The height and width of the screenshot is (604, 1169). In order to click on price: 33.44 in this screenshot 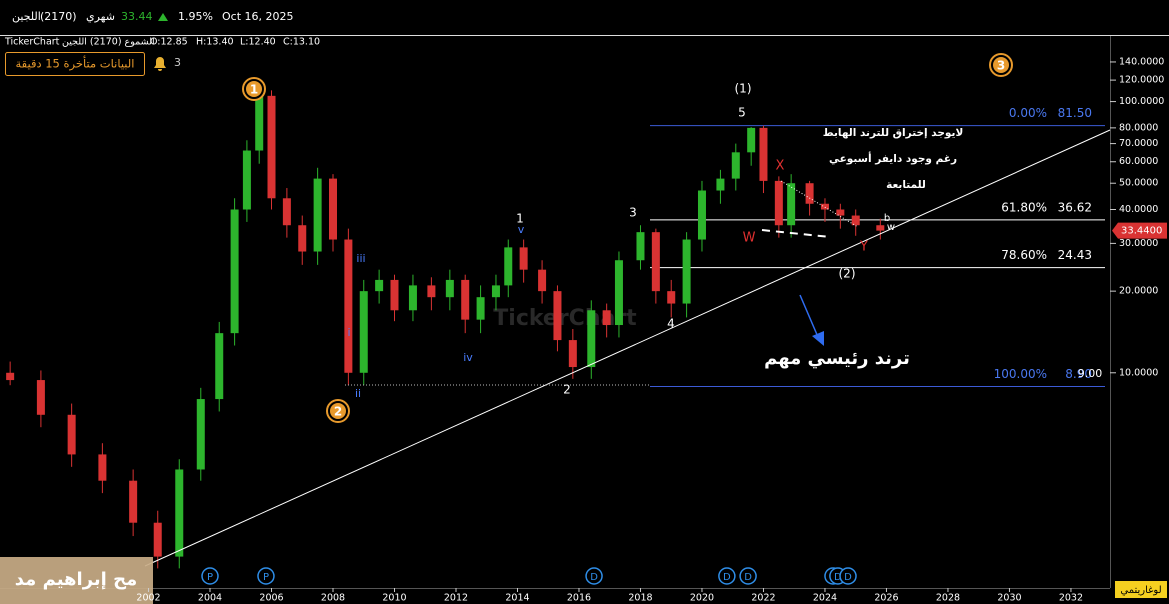, I will do `click(137, 16)`.